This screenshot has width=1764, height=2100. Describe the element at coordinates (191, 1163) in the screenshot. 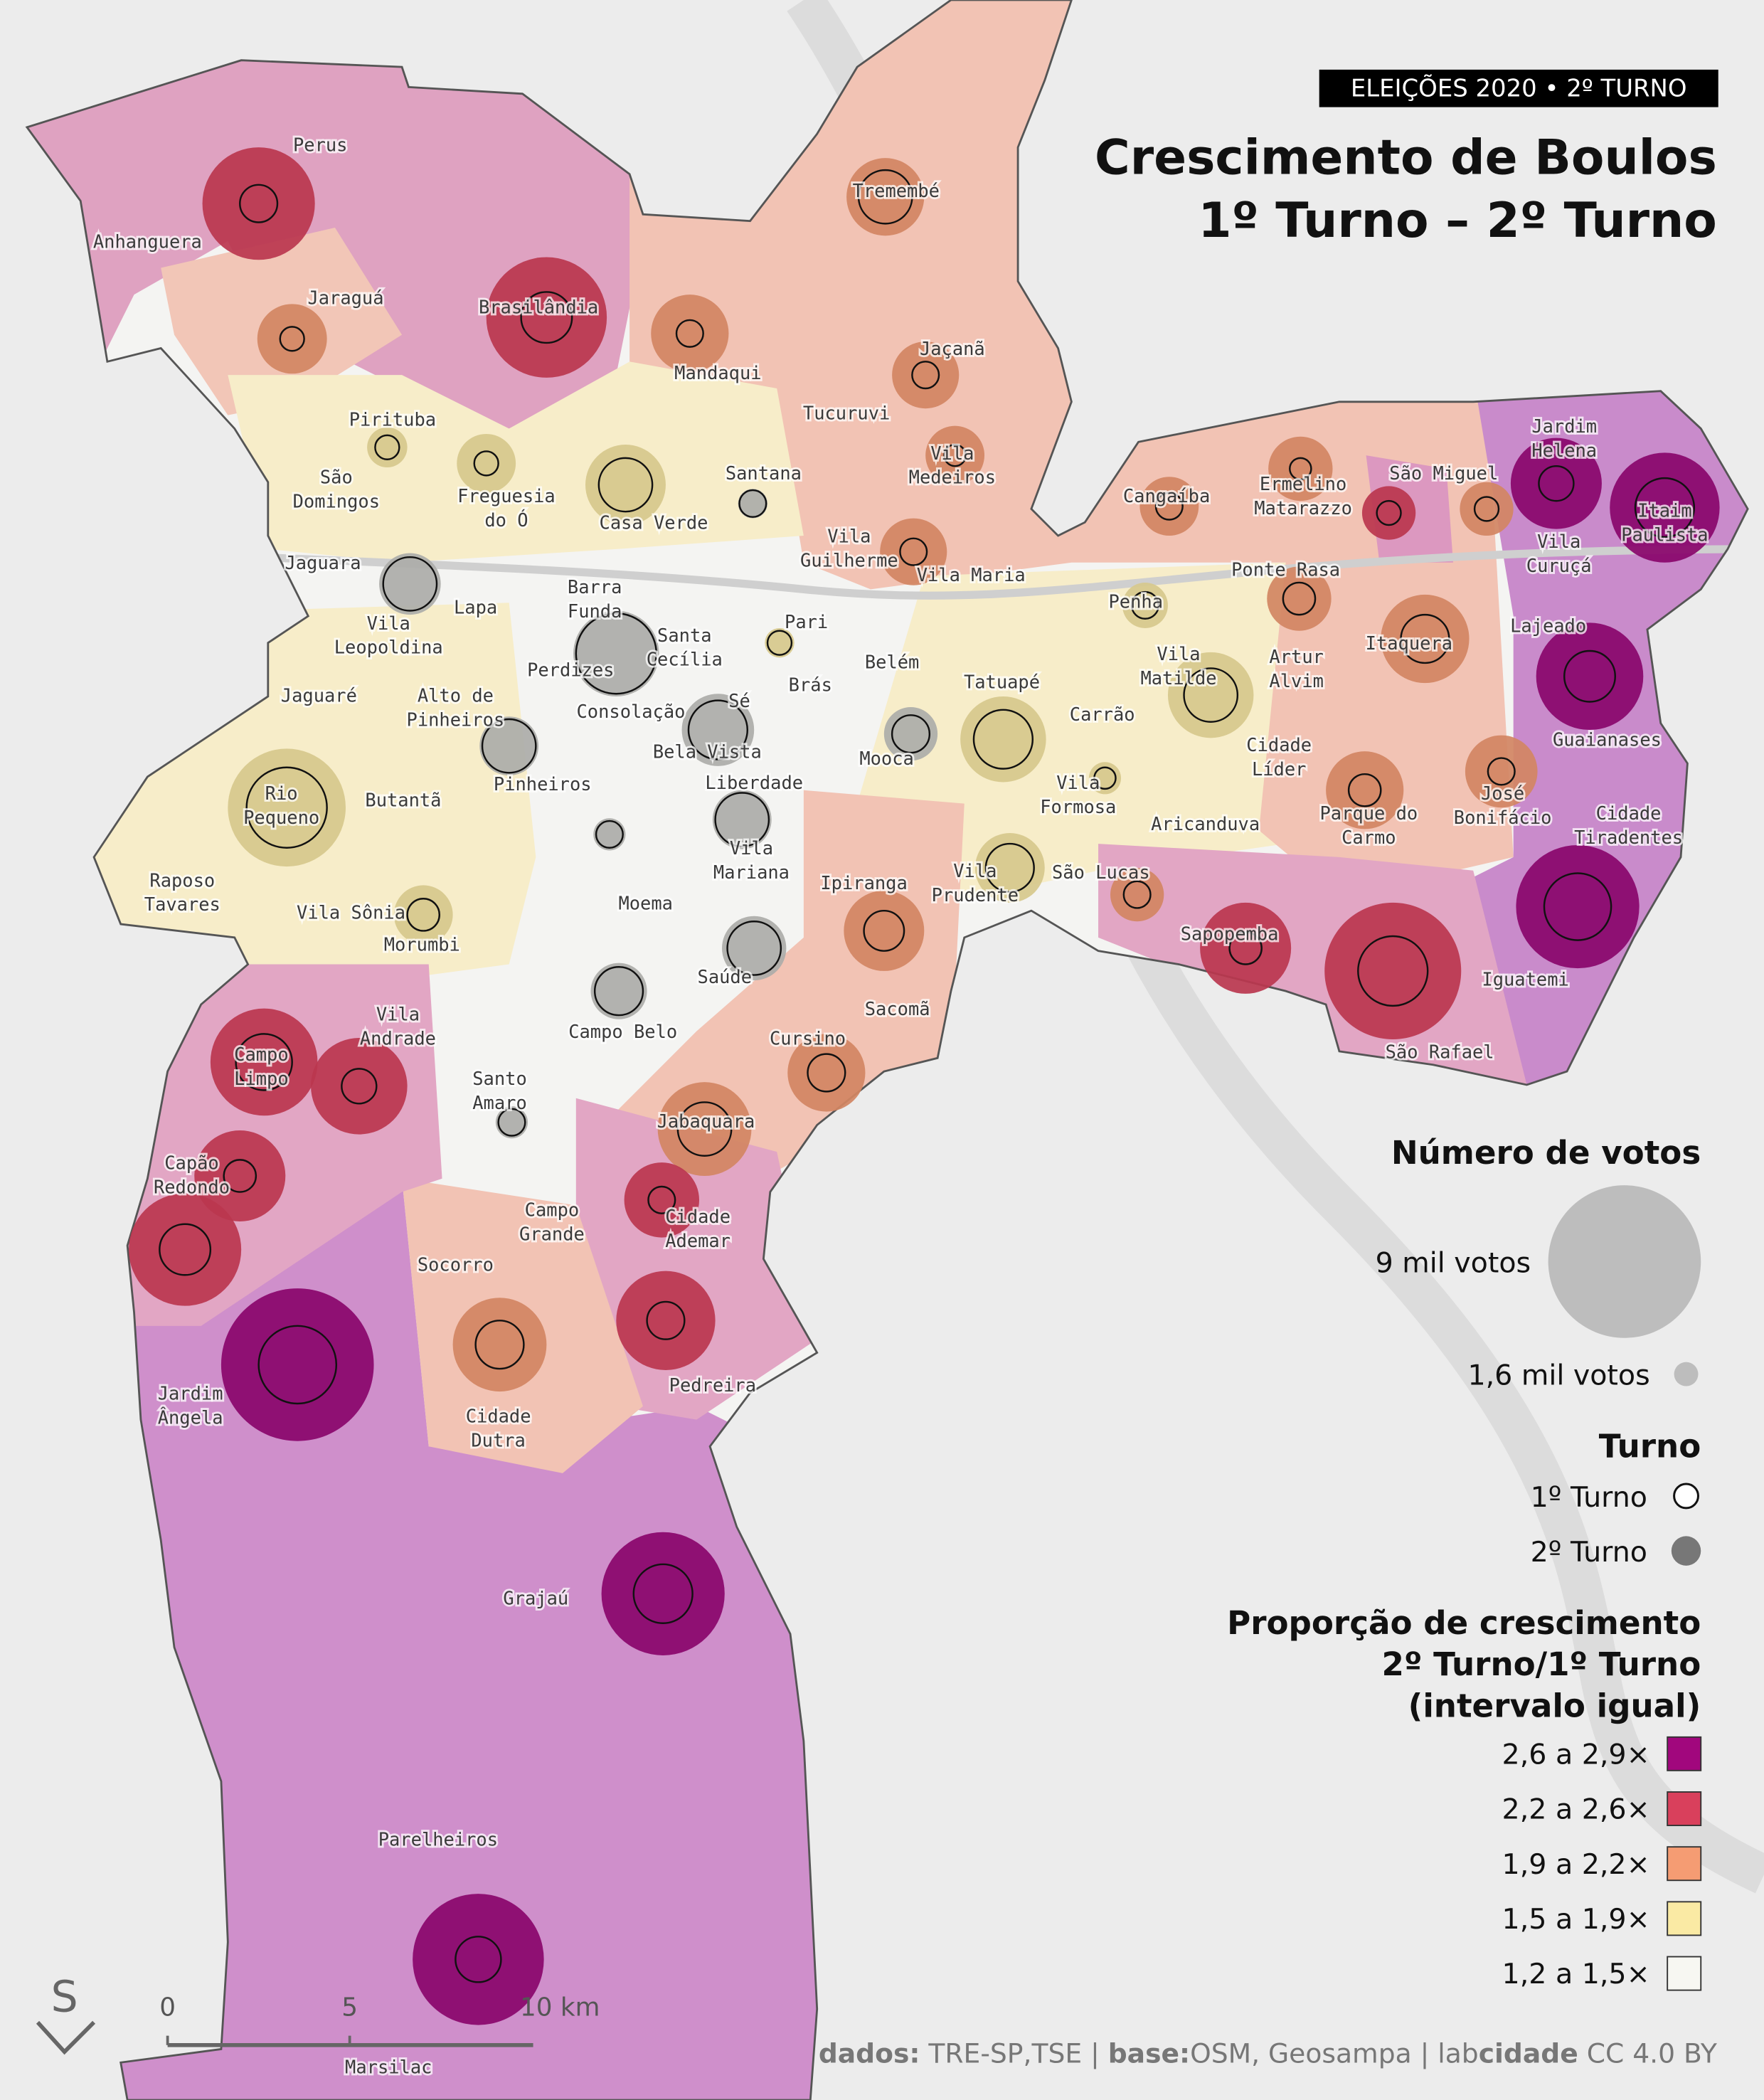

I see `district-label: Capão` at that location.